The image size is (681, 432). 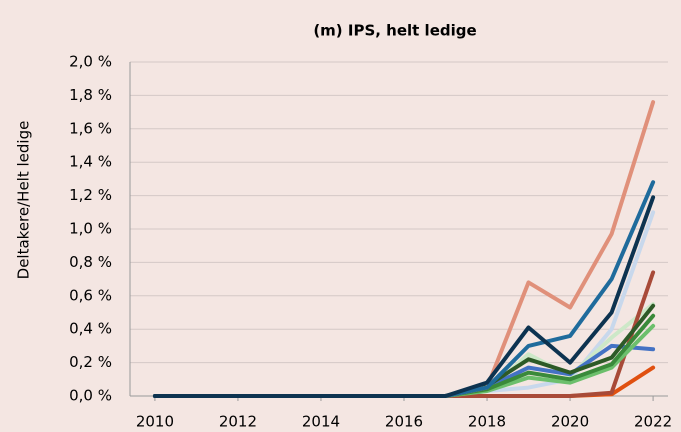 I want to click on chart-title: (m) IPS, helt ledige, so click(x=394, y=31).